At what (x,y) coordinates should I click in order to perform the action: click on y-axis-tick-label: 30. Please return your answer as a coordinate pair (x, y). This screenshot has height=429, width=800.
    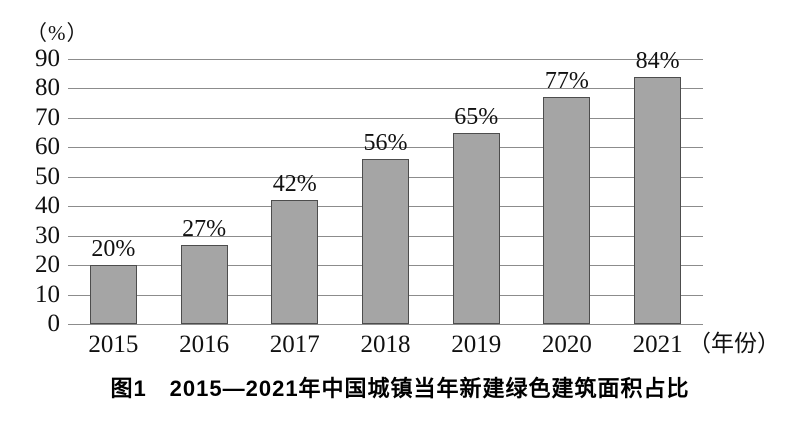
    Looking at the image, I should click on (47, 235).